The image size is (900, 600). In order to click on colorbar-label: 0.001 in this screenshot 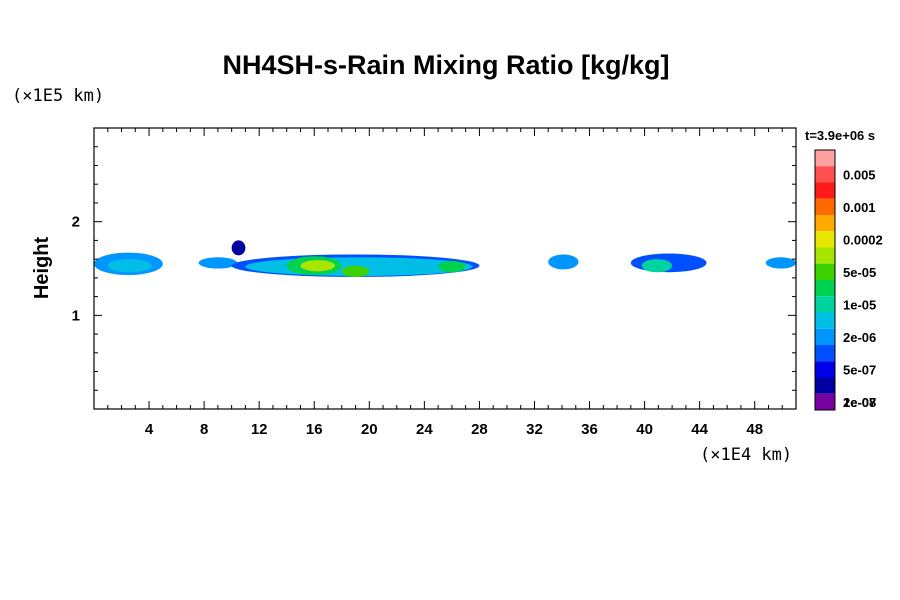, I will do `click(859, 207)`.